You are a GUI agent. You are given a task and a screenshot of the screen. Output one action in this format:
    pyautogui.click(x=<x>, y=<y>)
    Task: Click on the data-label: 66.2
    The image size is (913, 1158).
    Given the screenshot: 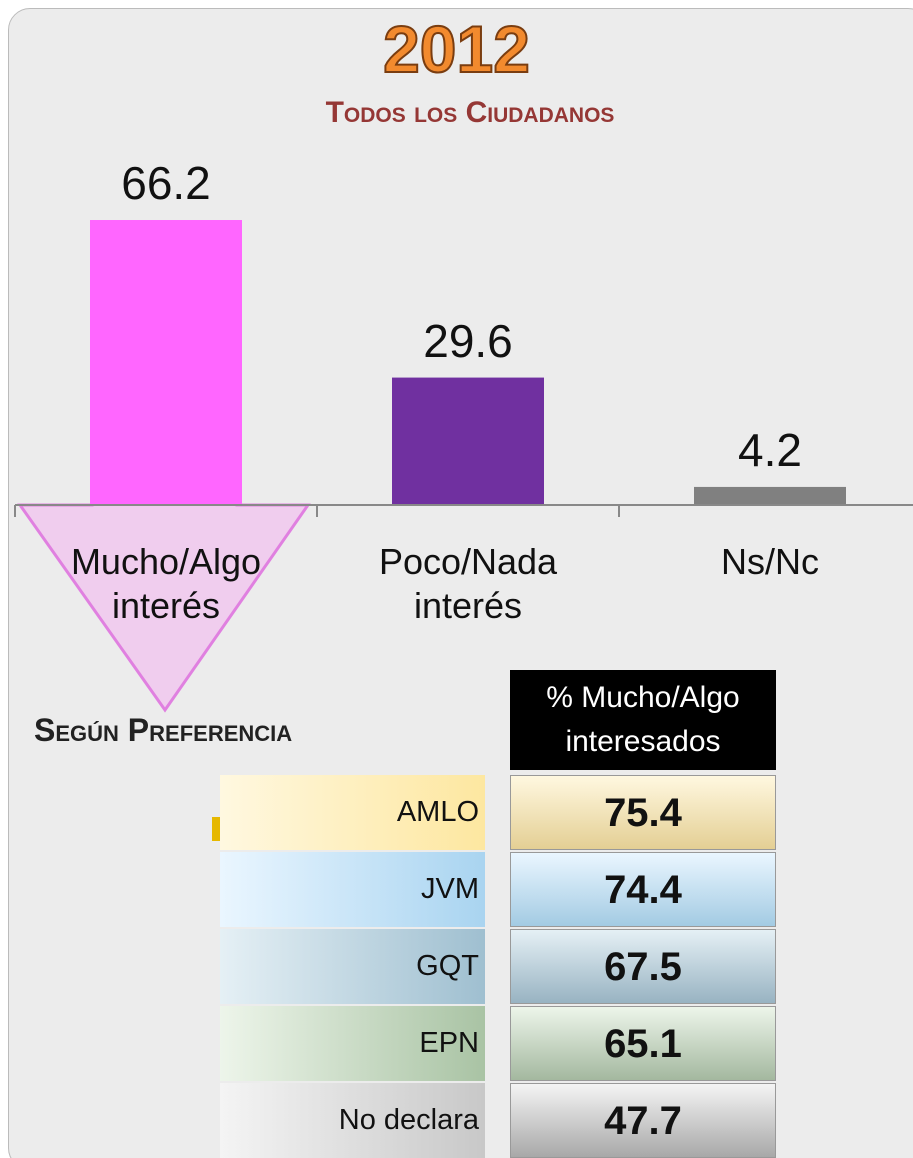 What is the action you would take?
    pyautogui.click(x=166, y=183)
    